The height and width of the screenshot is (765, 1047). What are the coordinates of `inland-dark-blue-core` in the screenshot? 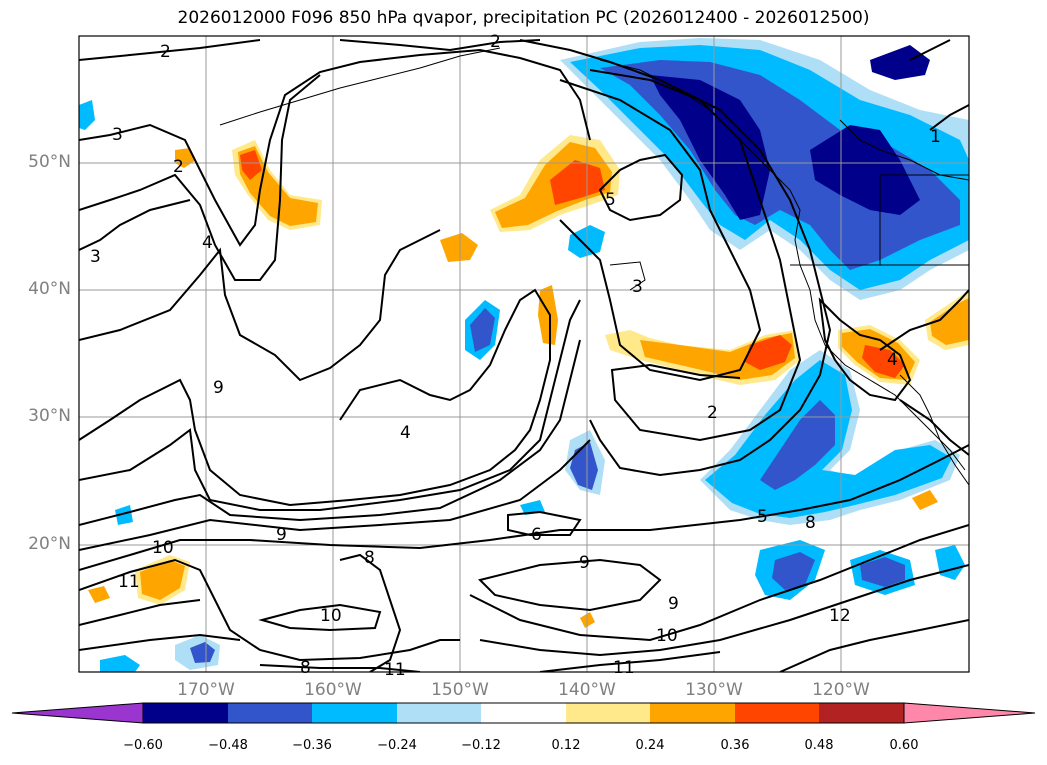 It's located at (865, 170).